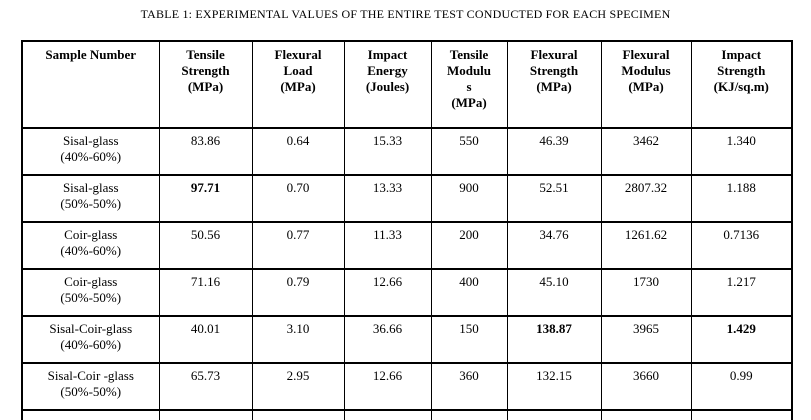 This screenshot has height=420, width=811. What do you see at coordinates (554, 245) in the screenshot?
I see `cell-flexural-strength: 34.76` at bounding box center [554, 245].